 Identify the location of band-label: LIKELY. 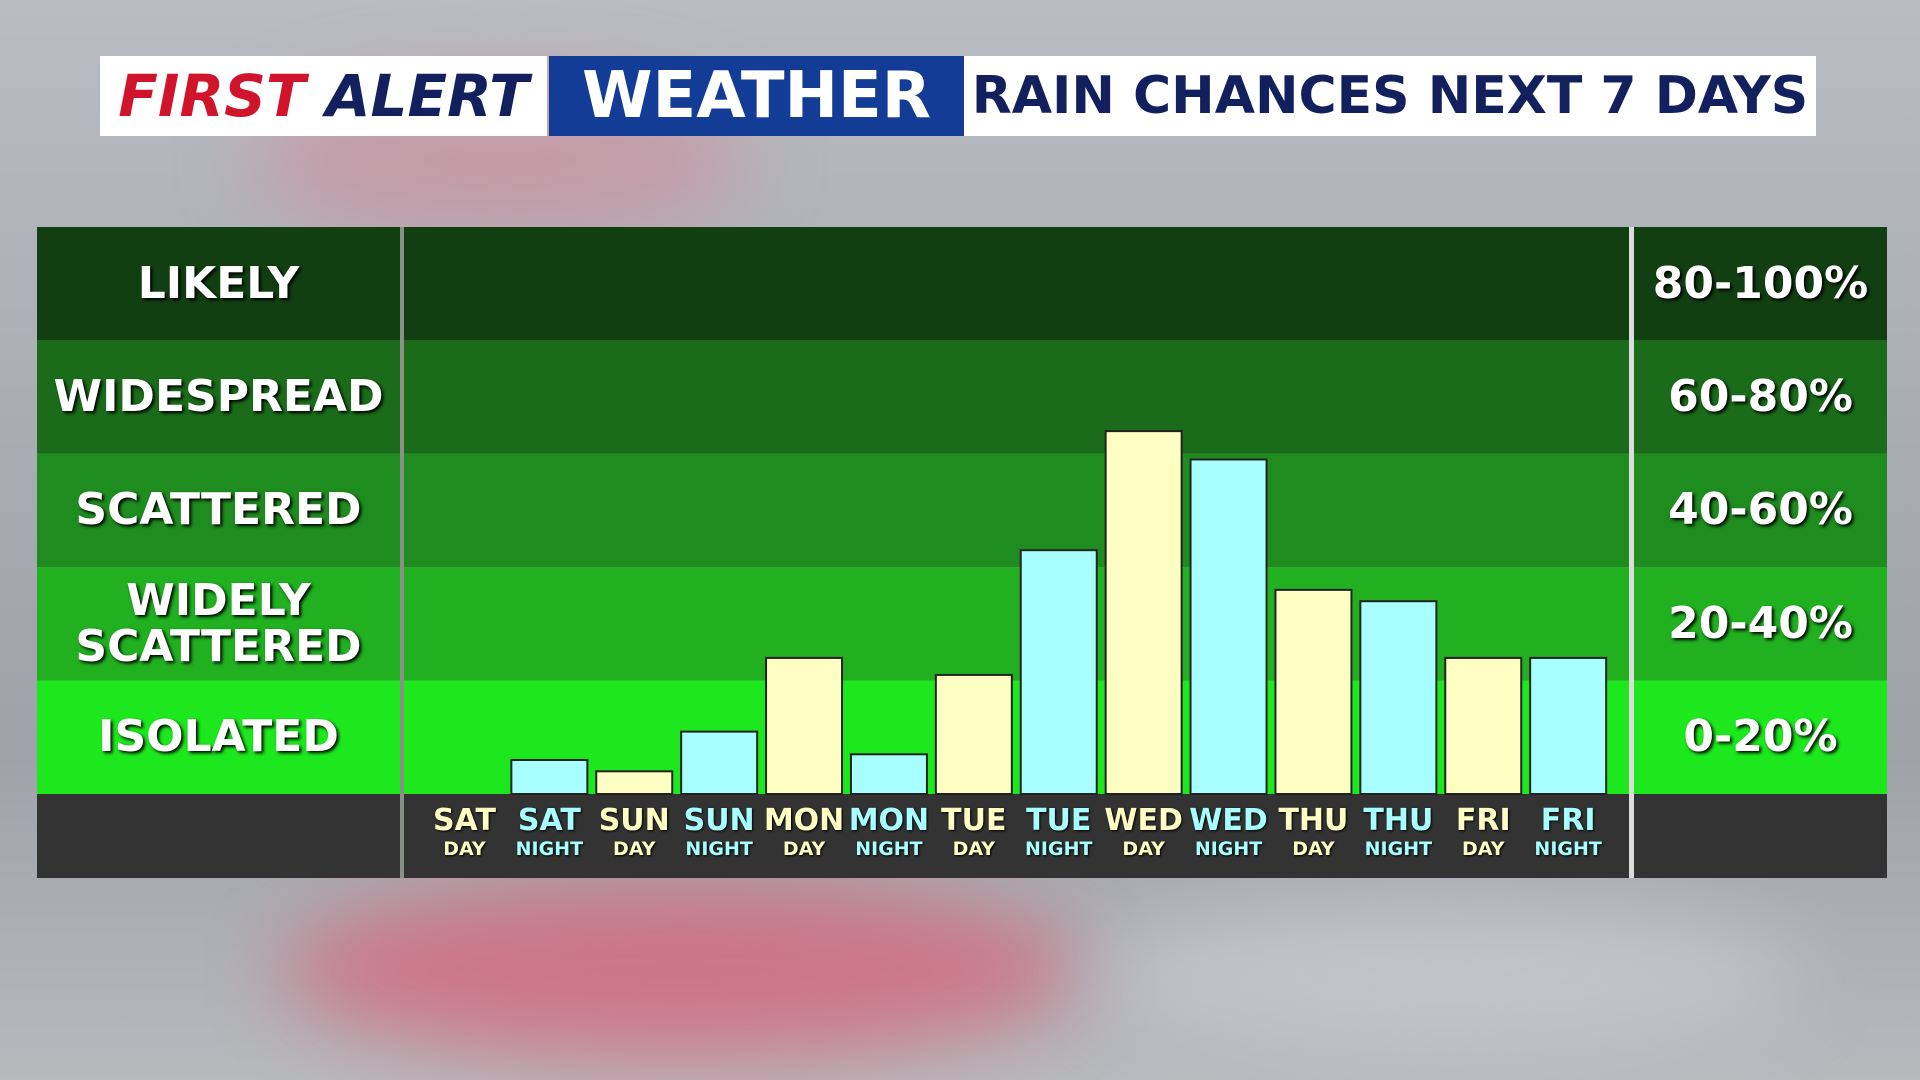
(218, 283).